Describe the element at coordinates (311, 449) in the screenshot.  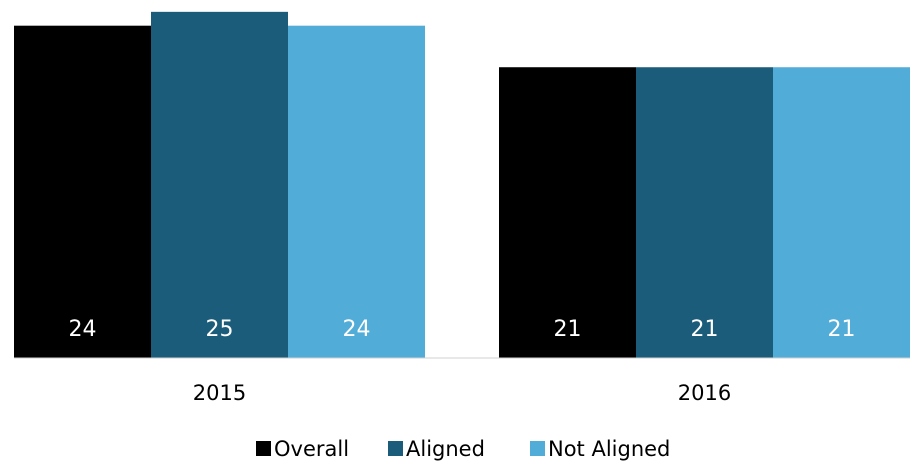
I see `legend-label: Overall` at that location.